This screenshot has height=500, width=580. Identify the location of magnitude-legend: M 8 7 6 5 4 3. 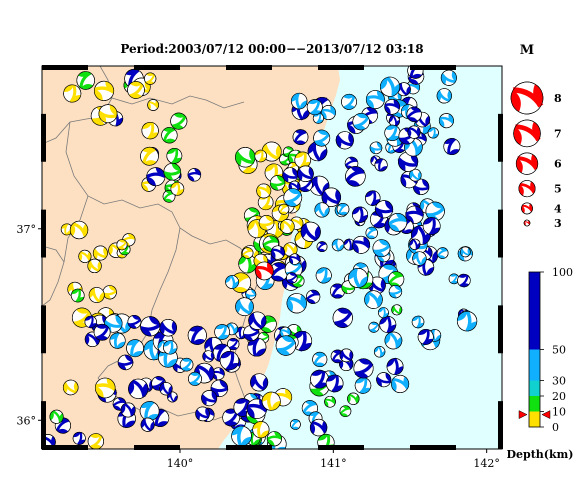
(536, 136).